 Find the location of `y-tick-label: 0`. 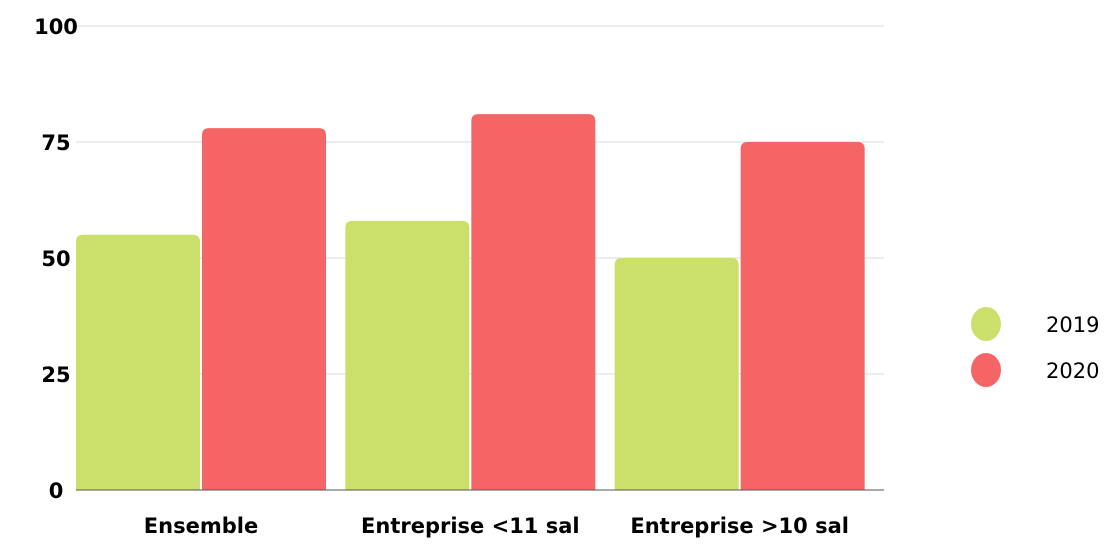

y-tick-label: 0 is located at coordinates (56, 491).